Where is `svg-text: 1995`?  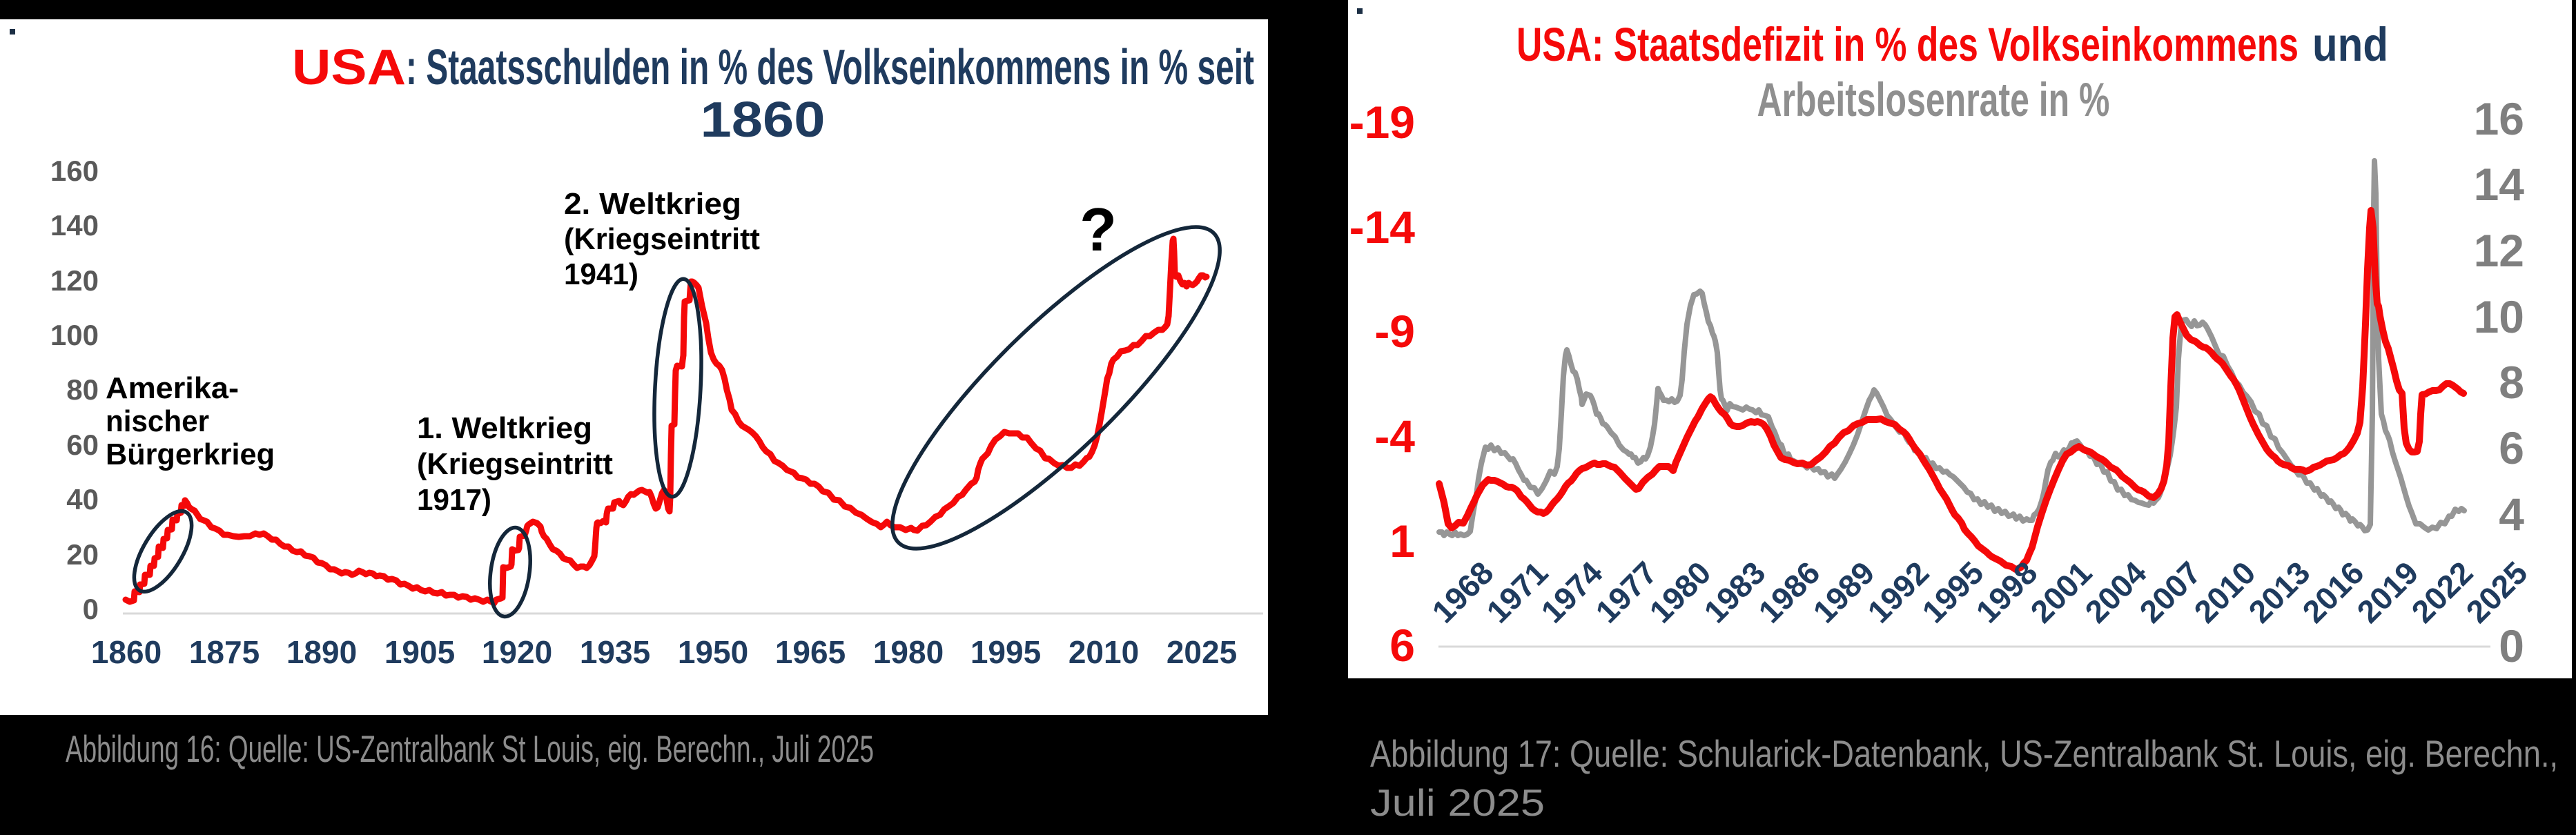
svg-text: 1995 is located at coordinates (1005, 652).